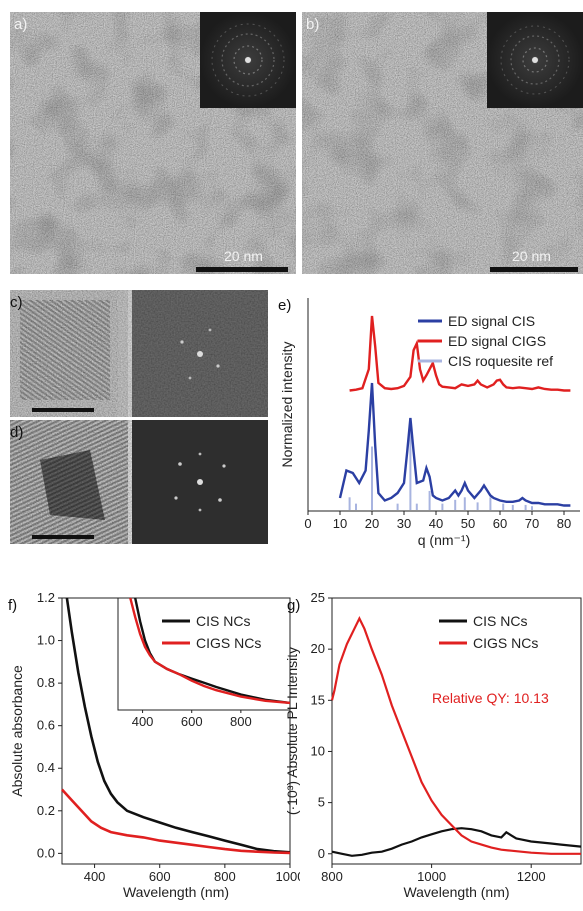 This screenshot has height=911, width=583. I want to click on tem-image-a: a) 20 nm, so click(153, 143).